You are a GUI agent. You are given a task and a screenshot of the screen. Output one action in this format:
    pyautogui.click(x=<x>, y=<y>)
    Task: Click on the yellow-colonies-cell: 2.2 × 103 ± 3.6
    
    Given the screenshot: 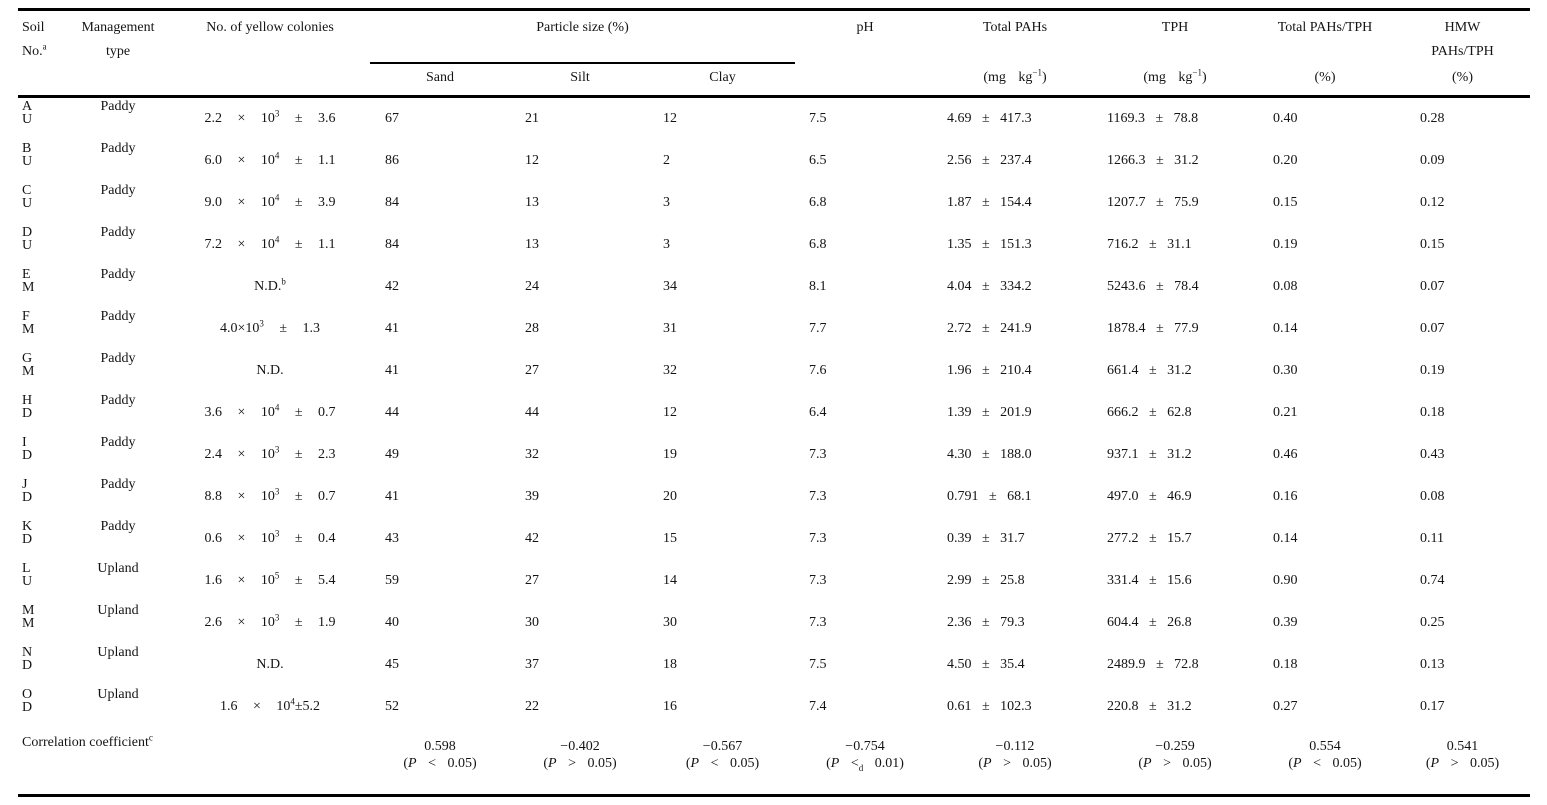 What is the action you would take?
    pyautogui.click(x=270, y=117)
    